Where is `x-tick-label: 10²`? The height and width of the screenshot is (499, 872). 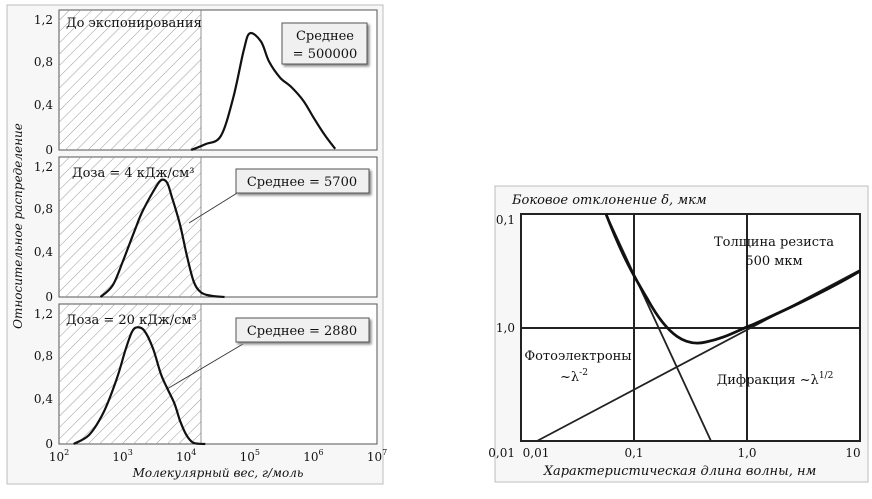 x-tick-label: 10² is located at coordinates (59, 456).